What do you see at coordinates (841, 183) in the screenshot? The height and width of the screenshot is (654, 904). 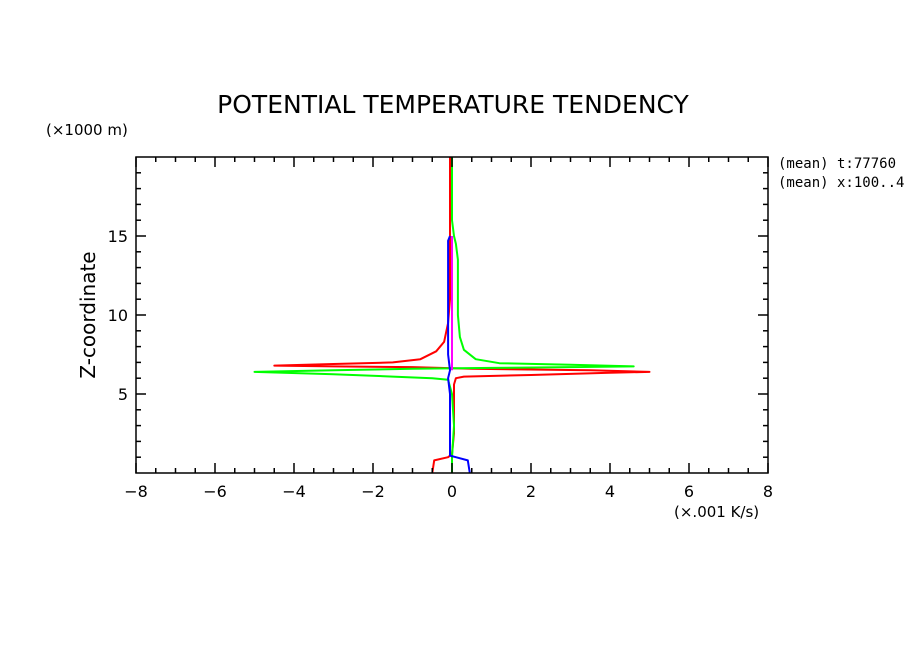 I see `annotation-x-mean: (mean) x:100..4` at bounding box center [841, 183].